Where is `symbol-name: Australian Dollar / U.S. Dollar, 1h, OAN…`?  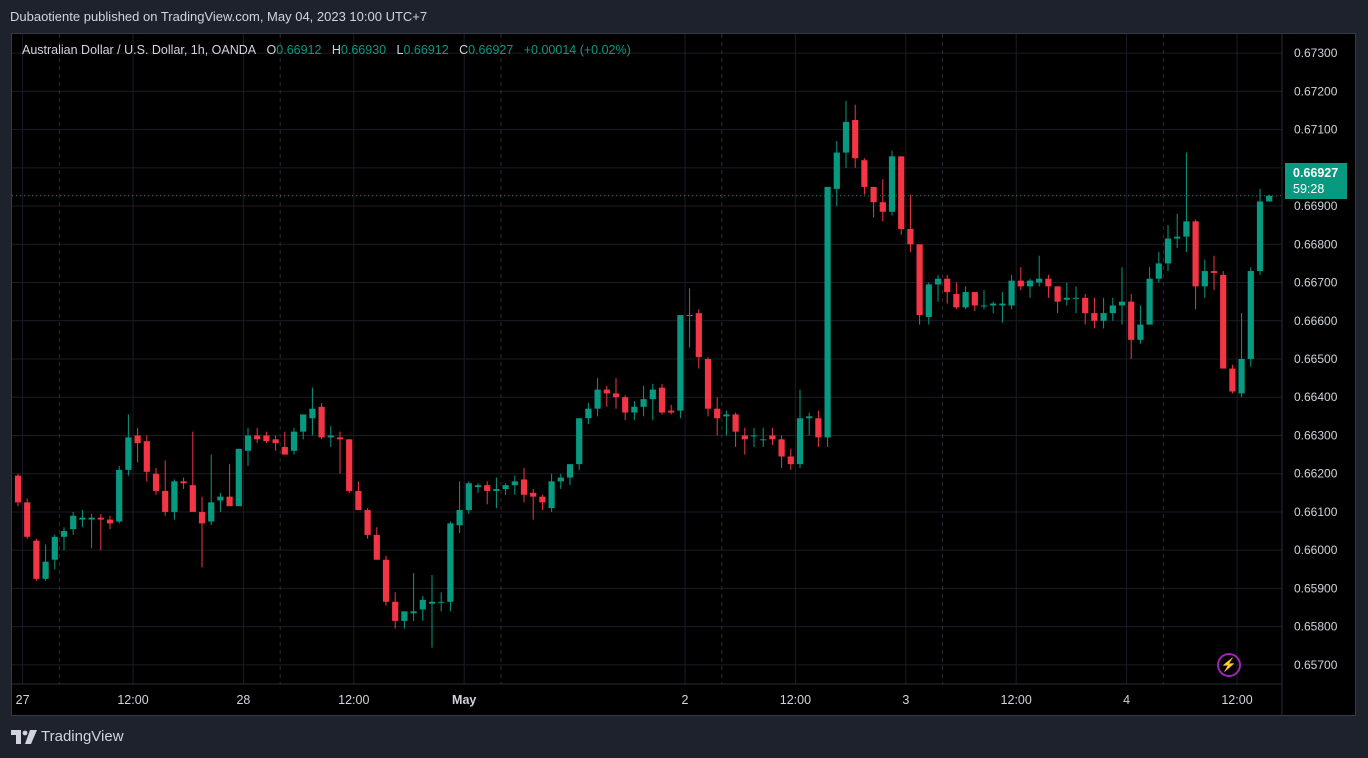 symbol-name: Australian Dollar / U.S. Dollar, 1h, OAN… is located at coordinates (139, 50).